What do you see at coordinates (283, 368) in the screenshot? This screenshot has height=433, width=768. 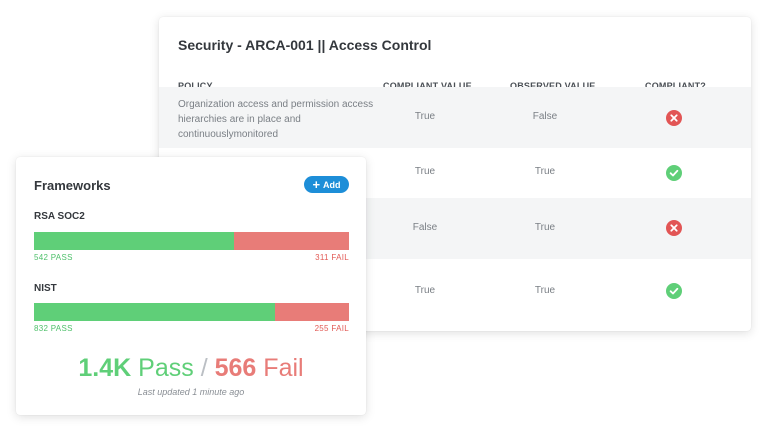 I see `summary-fail-word: Fail` at bounding box center [283, 368].